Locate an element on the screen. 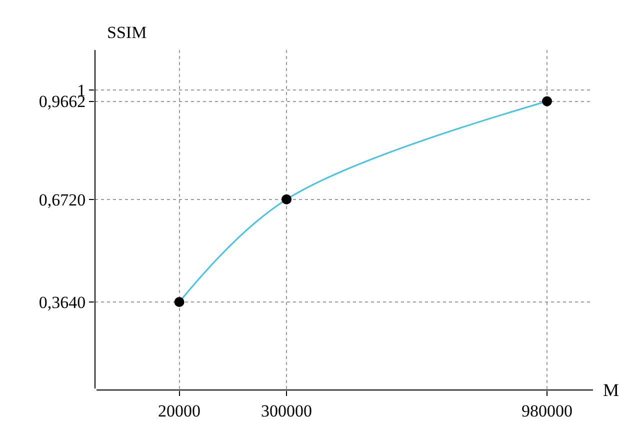  x-tick-label: 20000 is located at coordinates (179, 410).